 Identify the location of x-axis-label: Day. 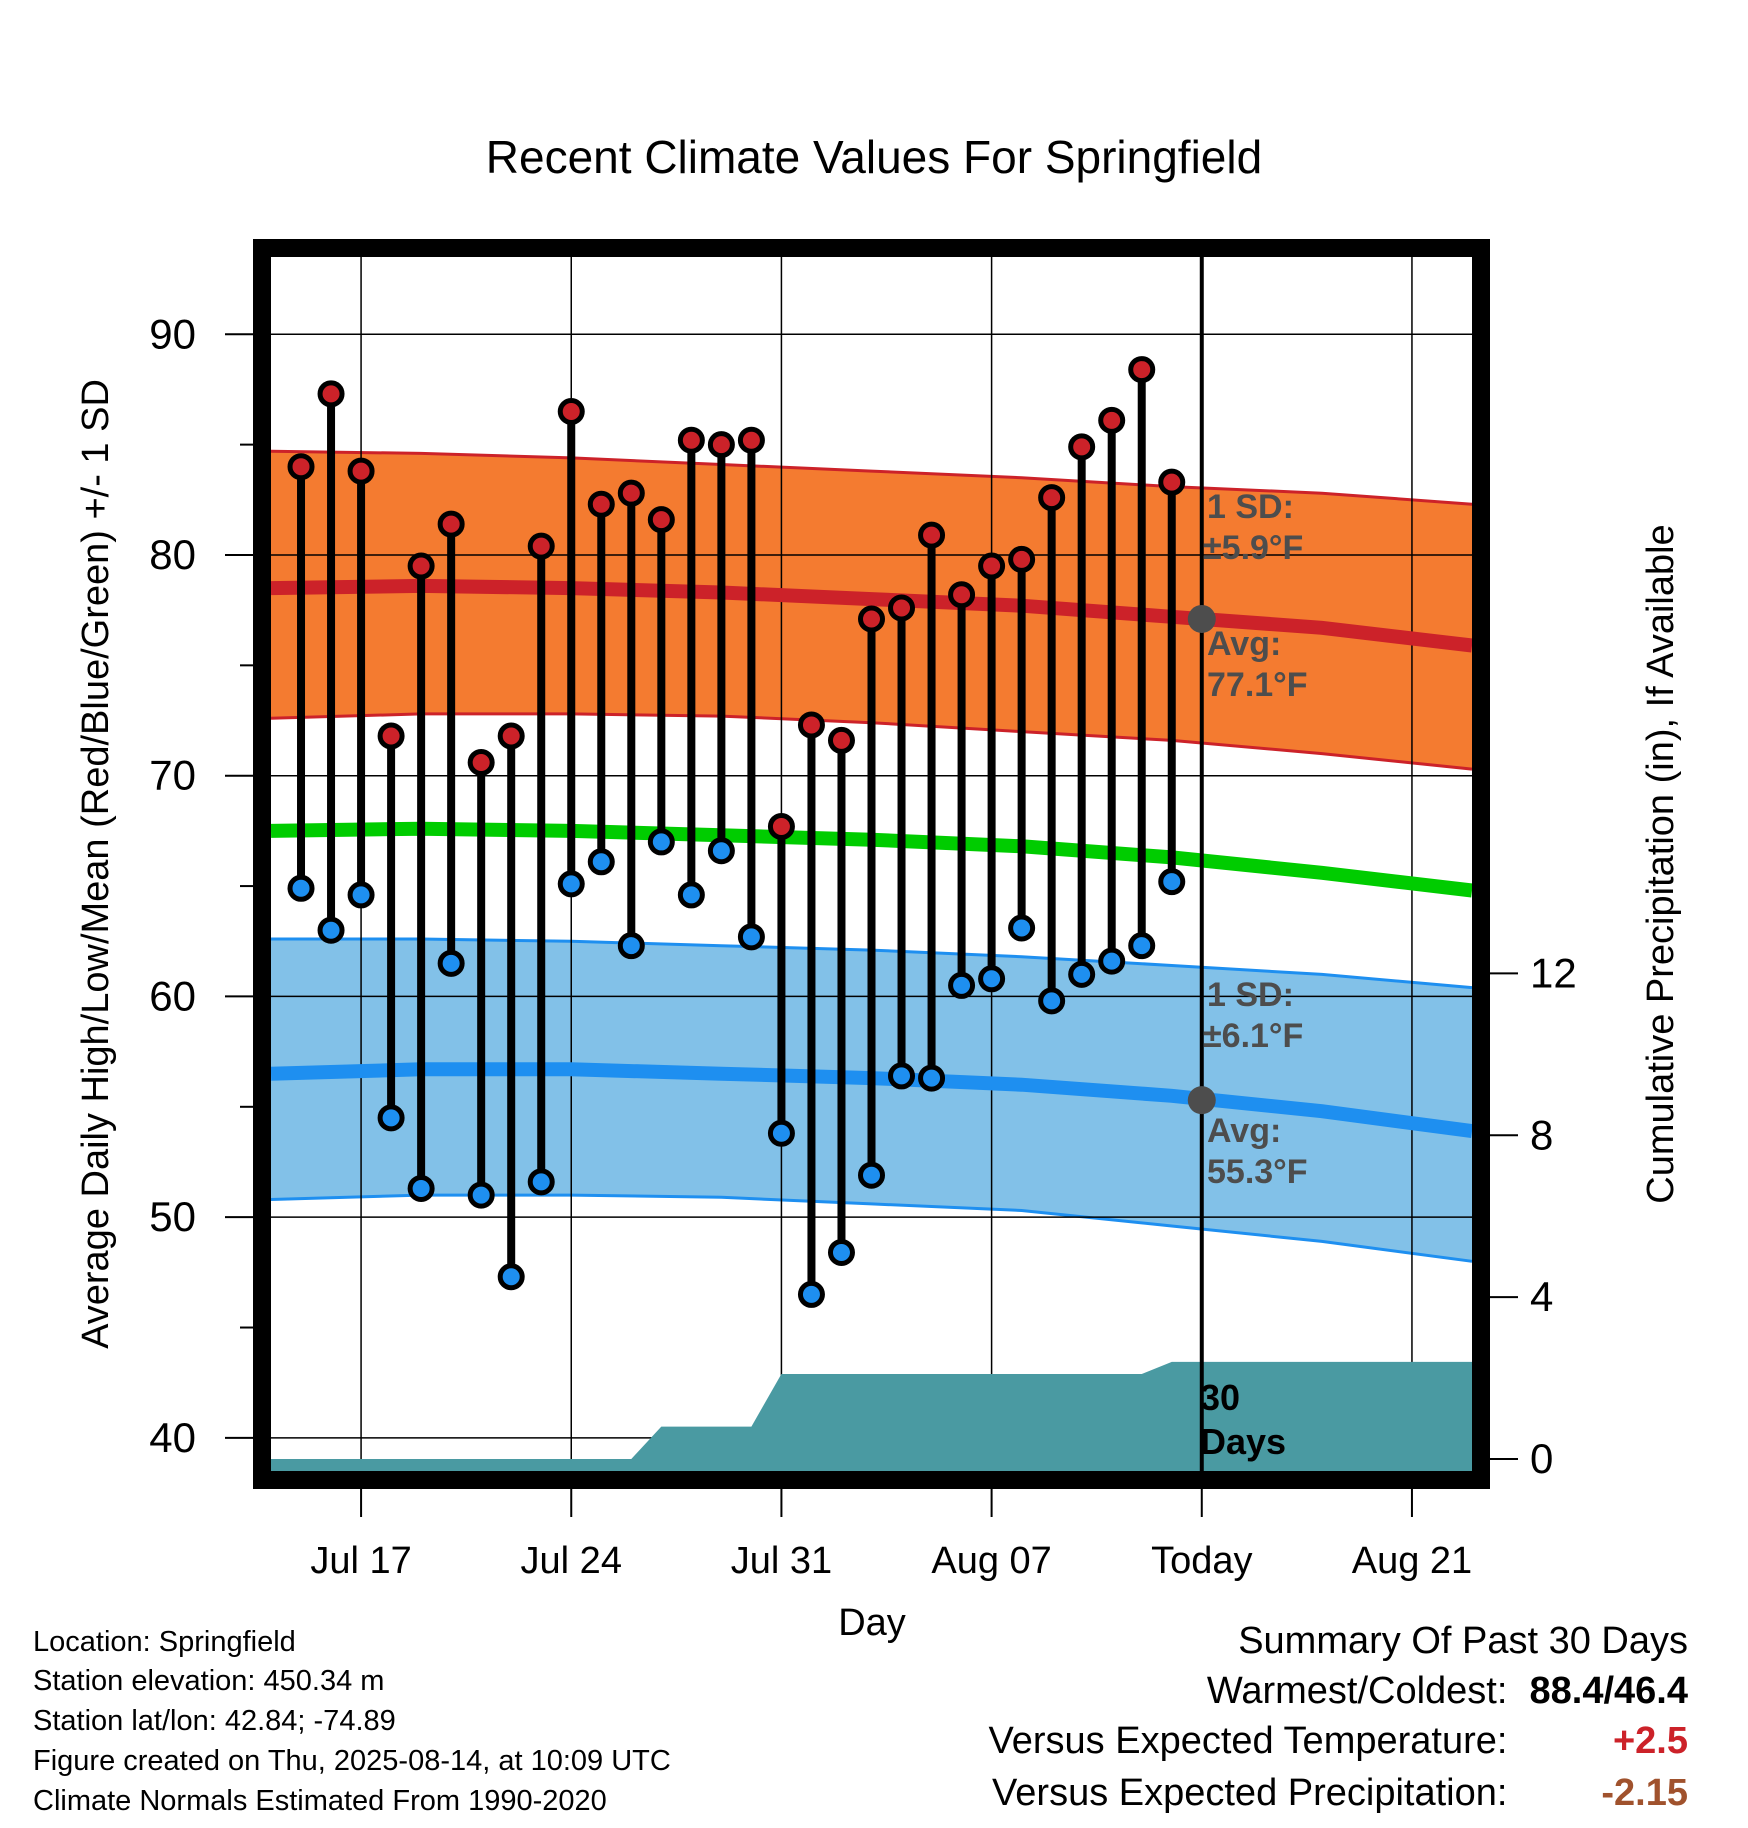
(872, 1623).